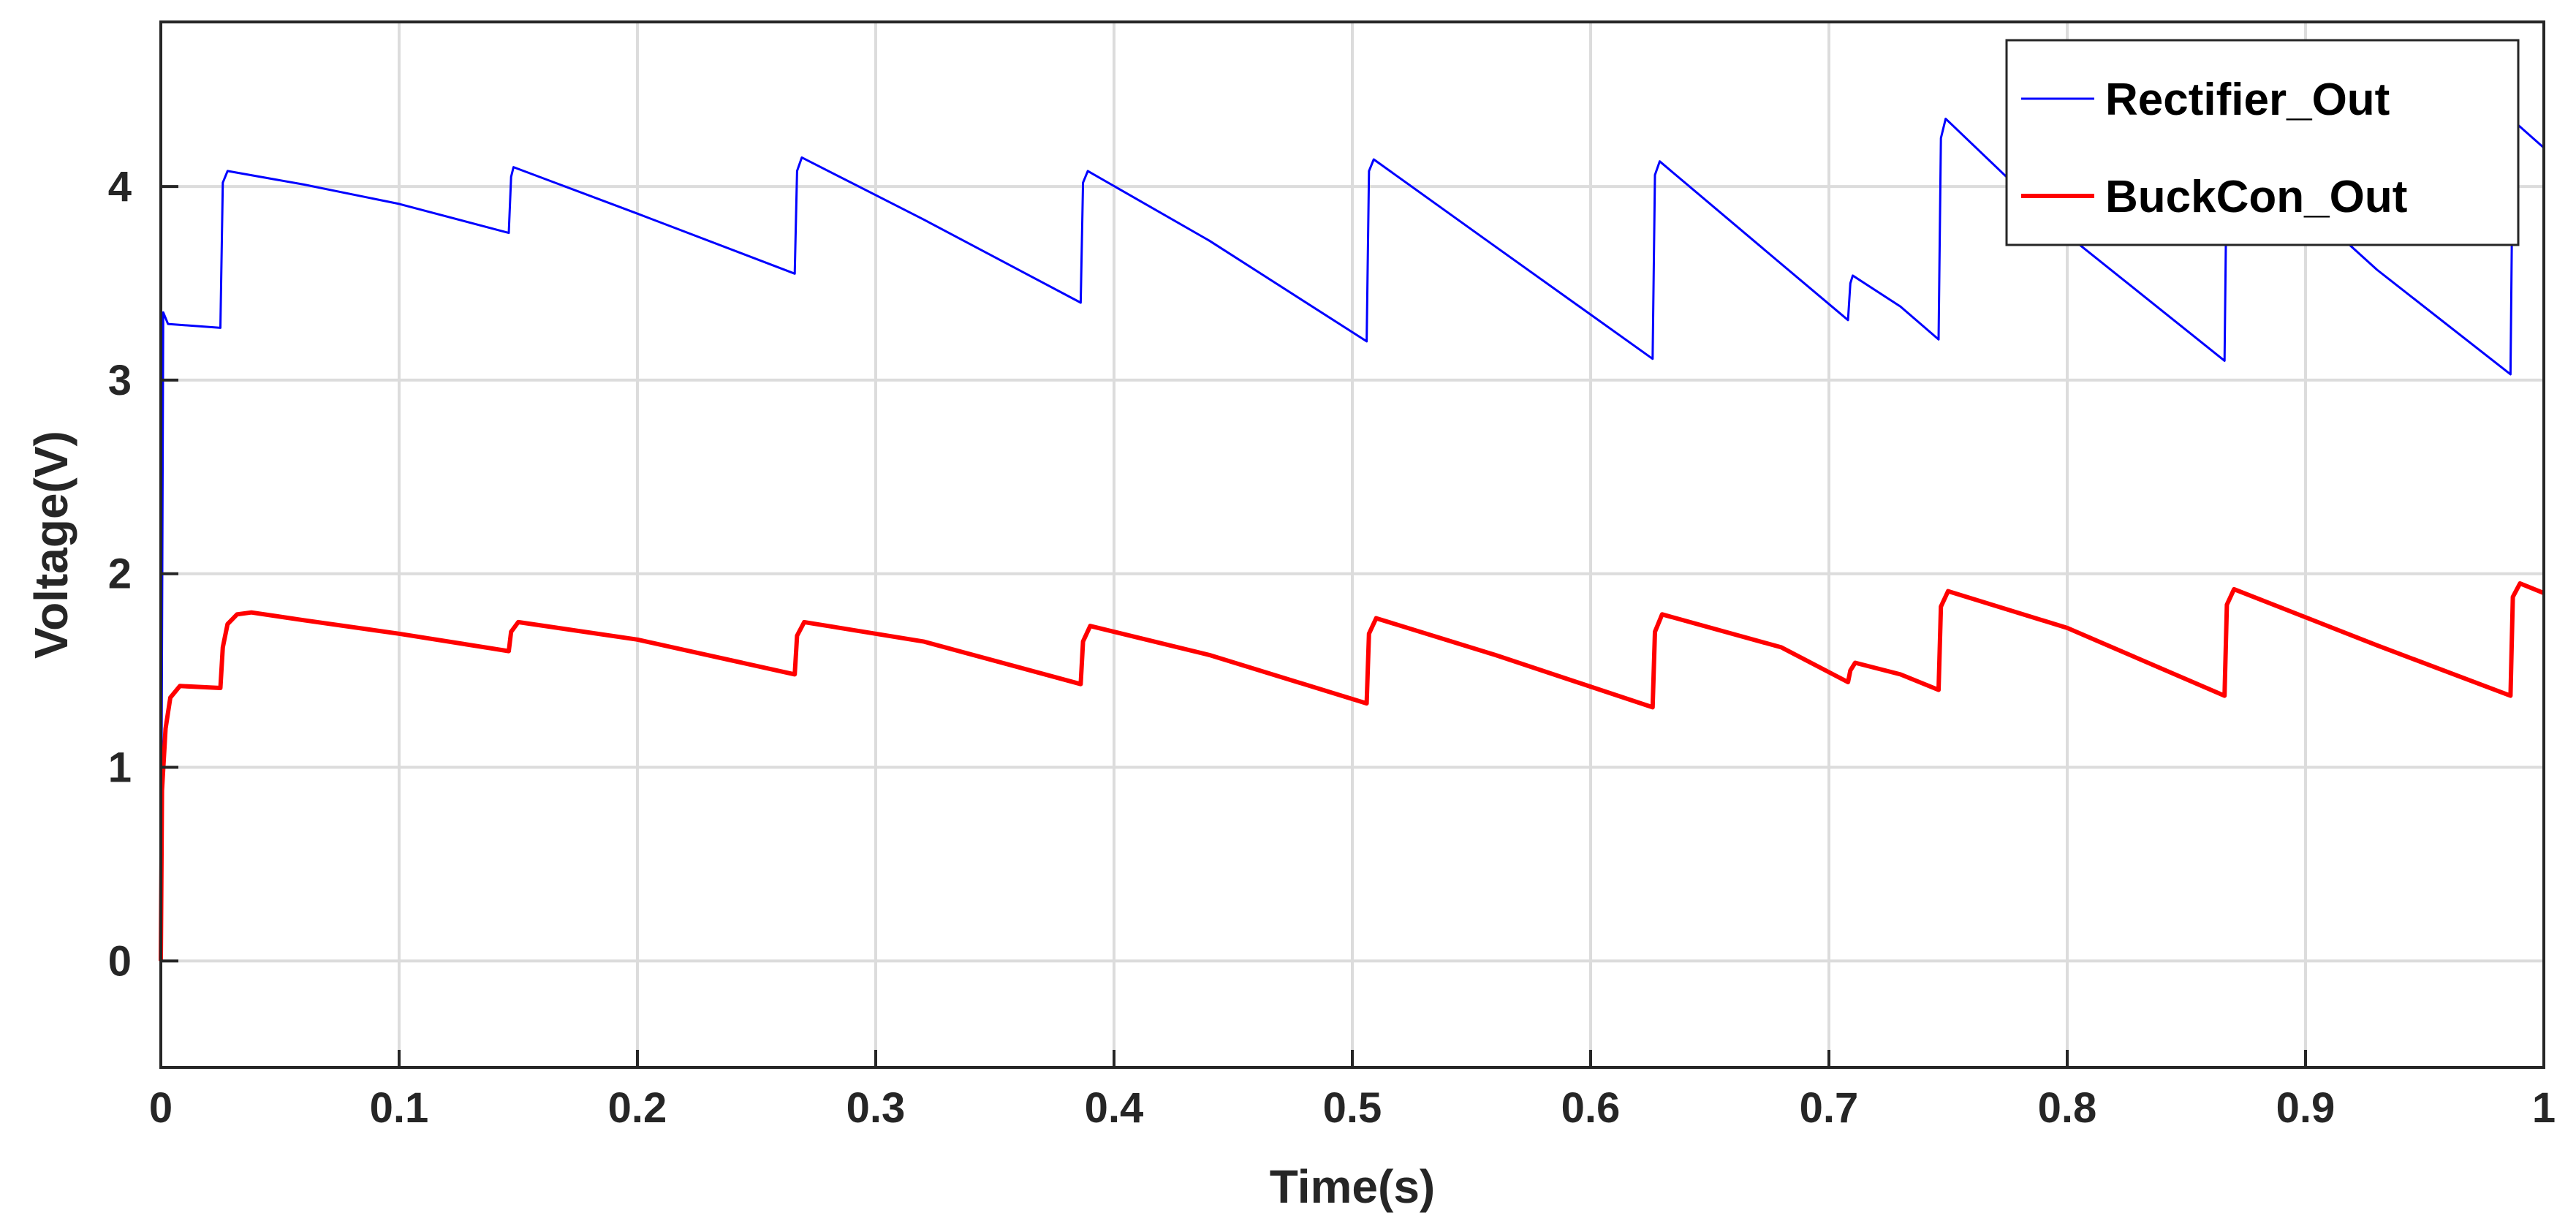  What do you see at coordinates (637, 1108) in the screenshot?
I see `x-tick-label: 0.2` at bounding box center [637, 1108].